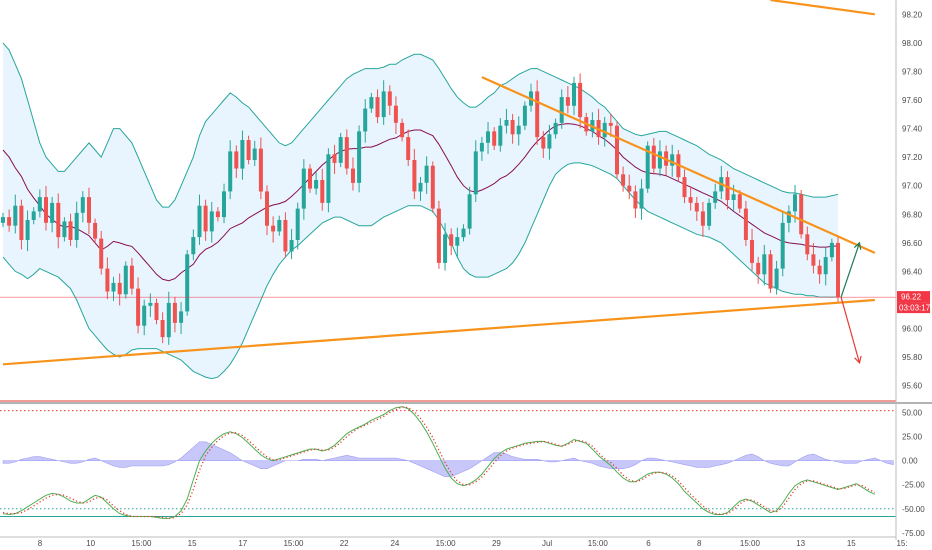 The width and height of the screenshot is (932, 550). What do you see at coordinates (438, 332) in the screenshot?
I see `trend-line-support` at bounding box center [438, 332].